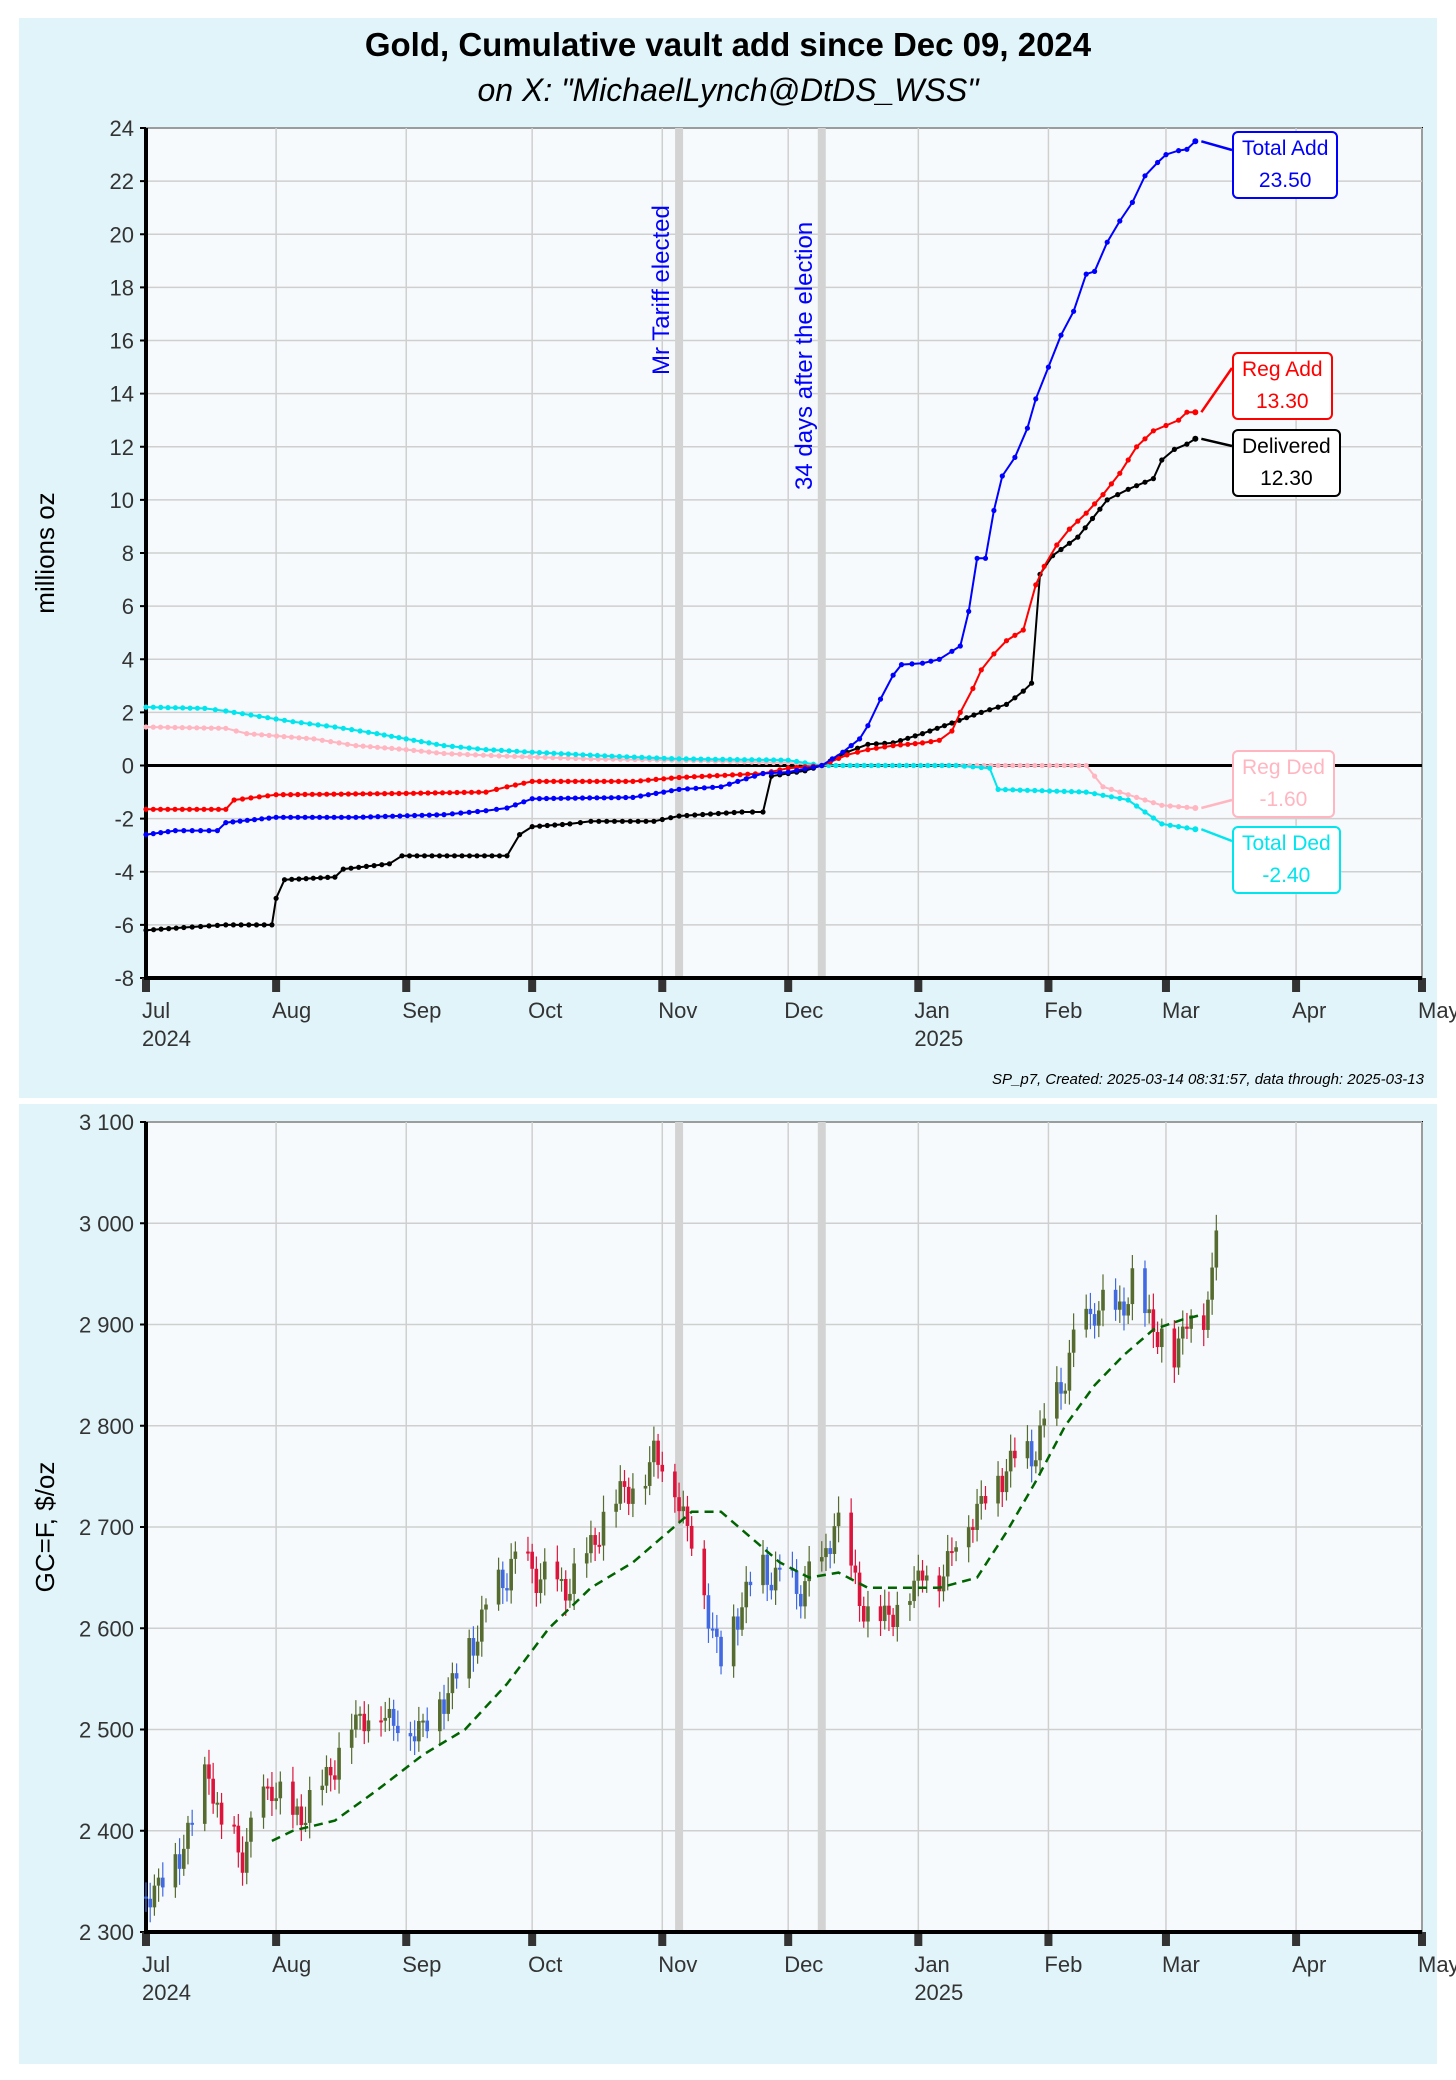  I want to click on top-tick-label-year: 2024, so click(166, 1038).